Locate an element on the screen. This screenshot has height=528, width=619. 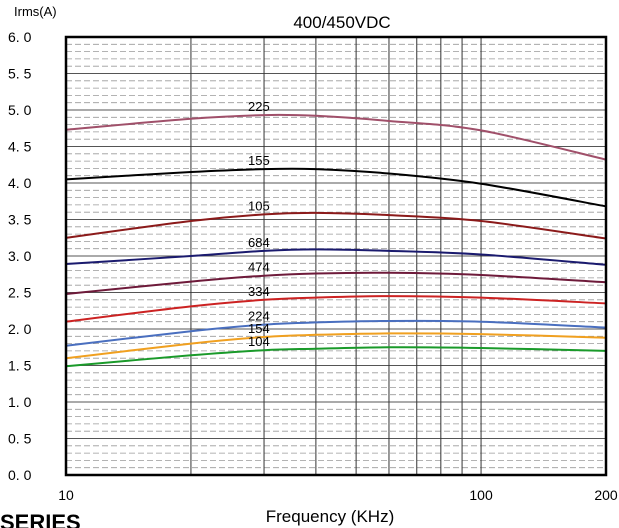
x-tick-label: 100 is located at coordinates (481, 495).